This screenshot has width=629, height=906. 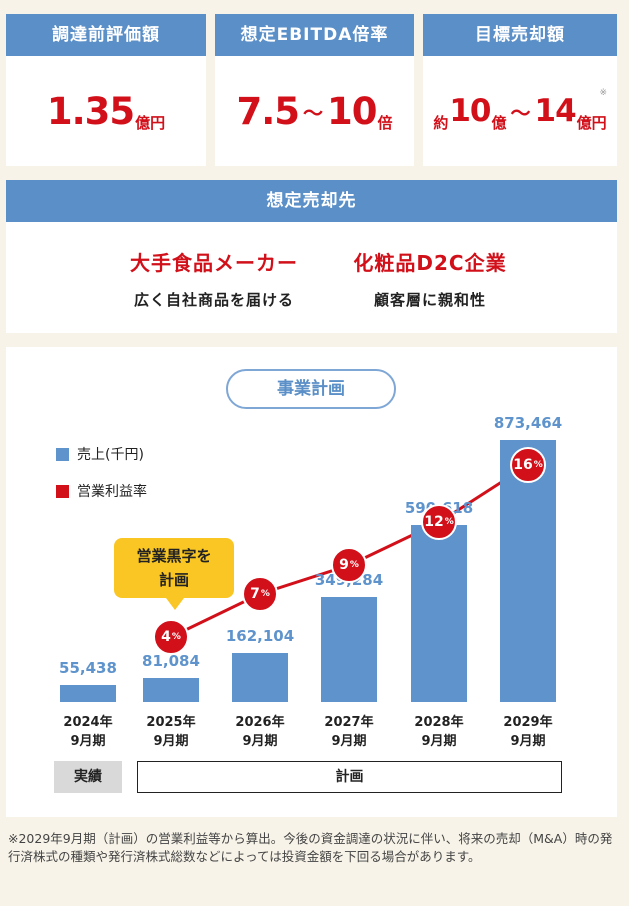 What do you see at coordinates (213, 300) in the screenshot?
I see `buyer-desc: 広く自社商品を届ける` at bounding box center [213, 300].